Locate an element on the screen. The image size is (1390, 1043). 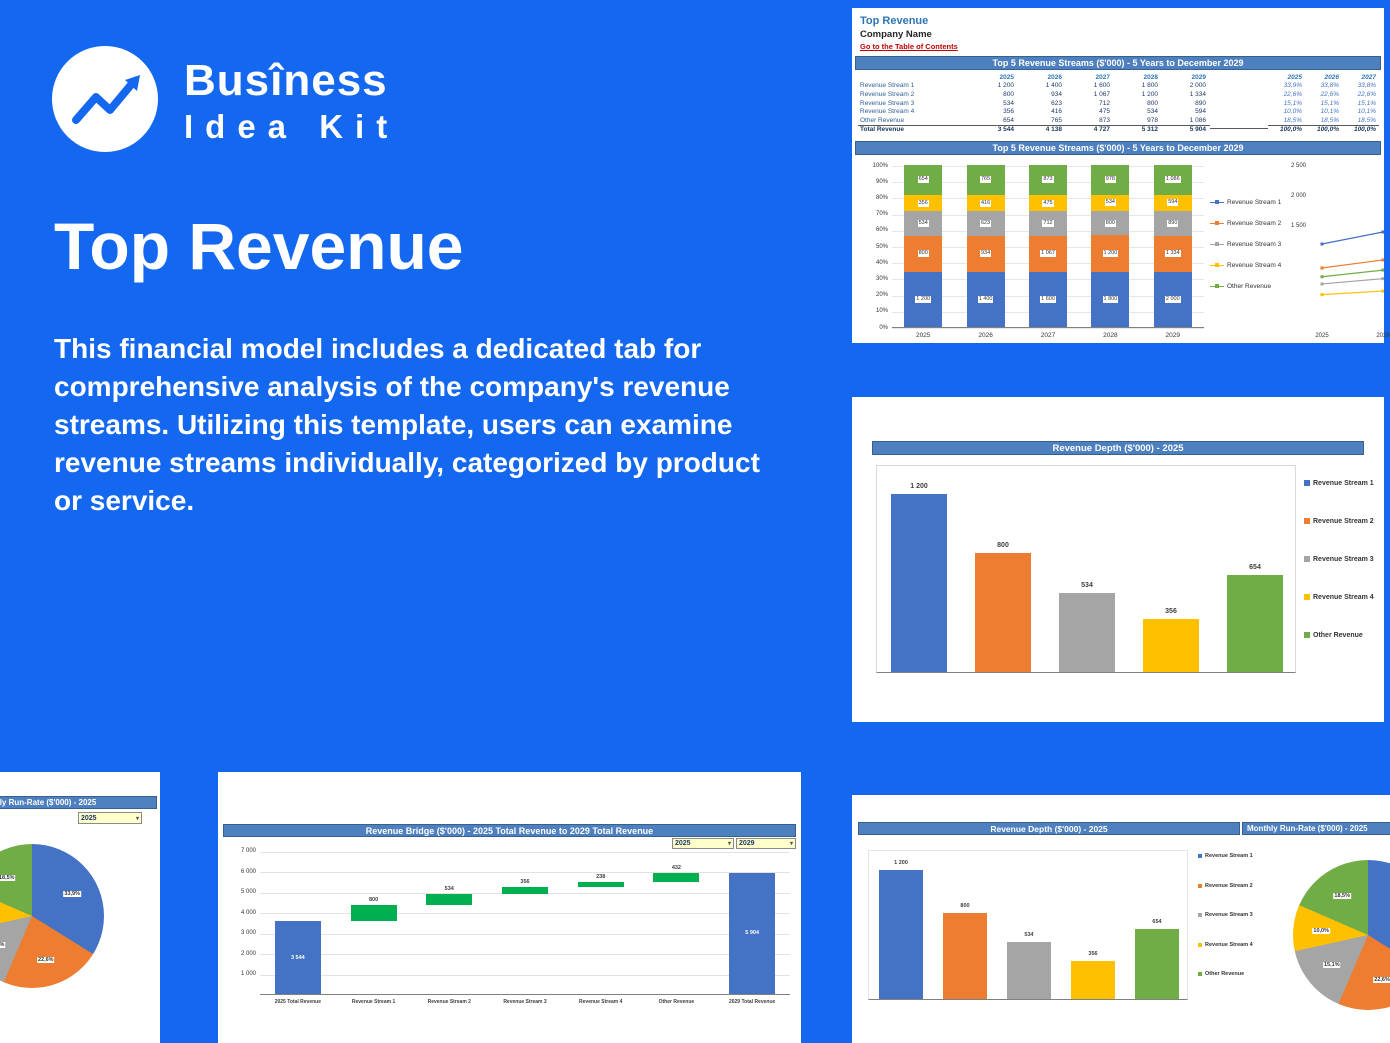
brand-name: Busîness Idea Kit is located at coordinates (291, 101).